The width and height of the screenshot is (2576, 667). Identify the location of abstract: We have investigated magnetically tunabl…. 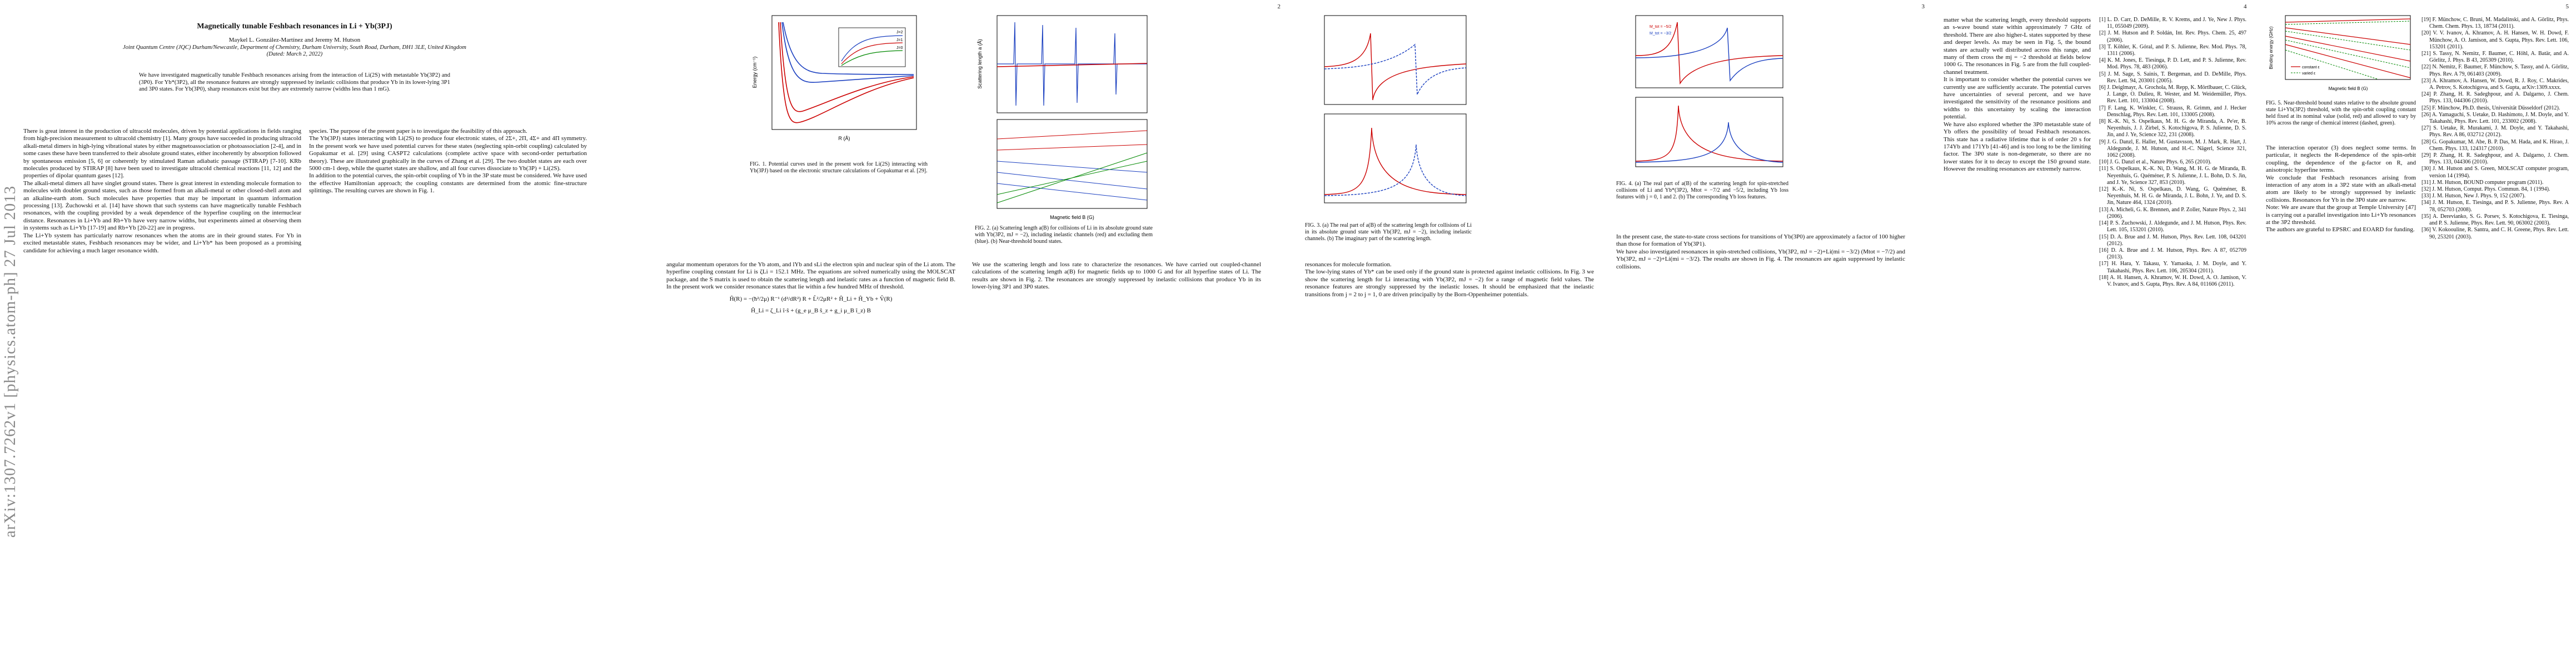
(294, 82).